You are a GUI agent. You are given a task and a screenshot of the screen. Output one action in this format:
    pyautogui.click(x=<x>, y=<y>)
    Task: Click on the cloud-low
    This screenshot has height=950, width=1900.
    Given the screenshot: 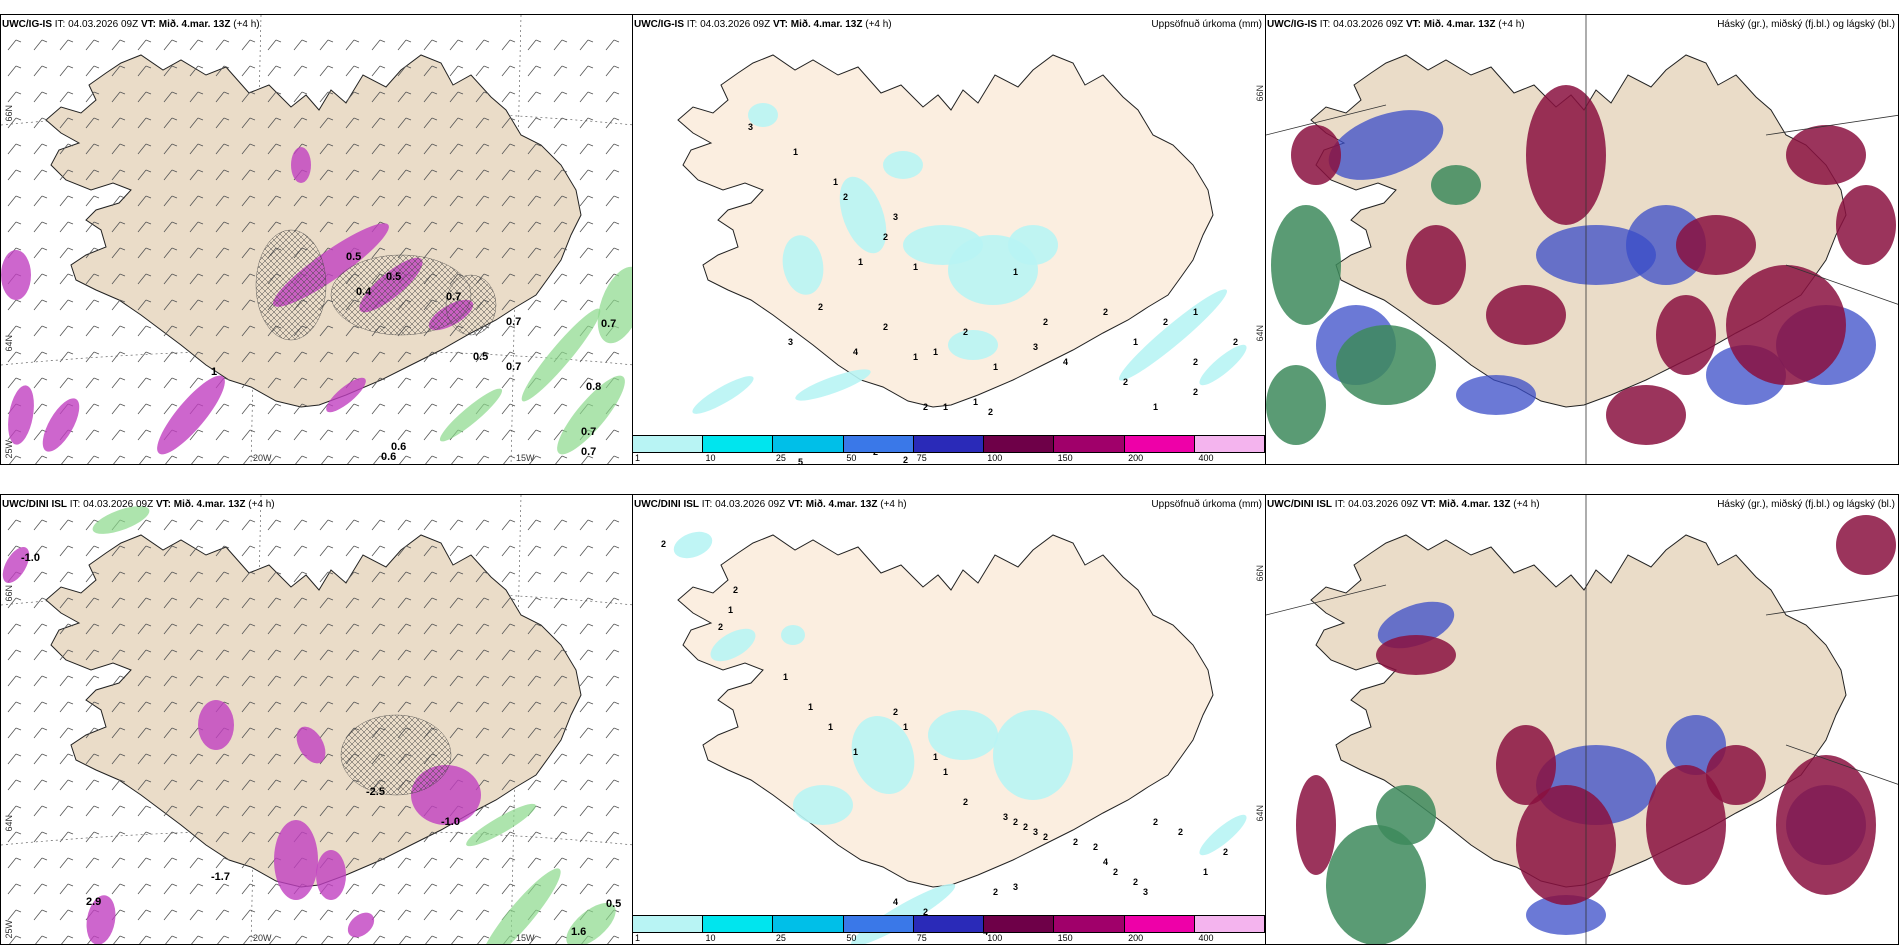 What is the action you would take?
    pyautogui.click(x=1596, y=255)
    